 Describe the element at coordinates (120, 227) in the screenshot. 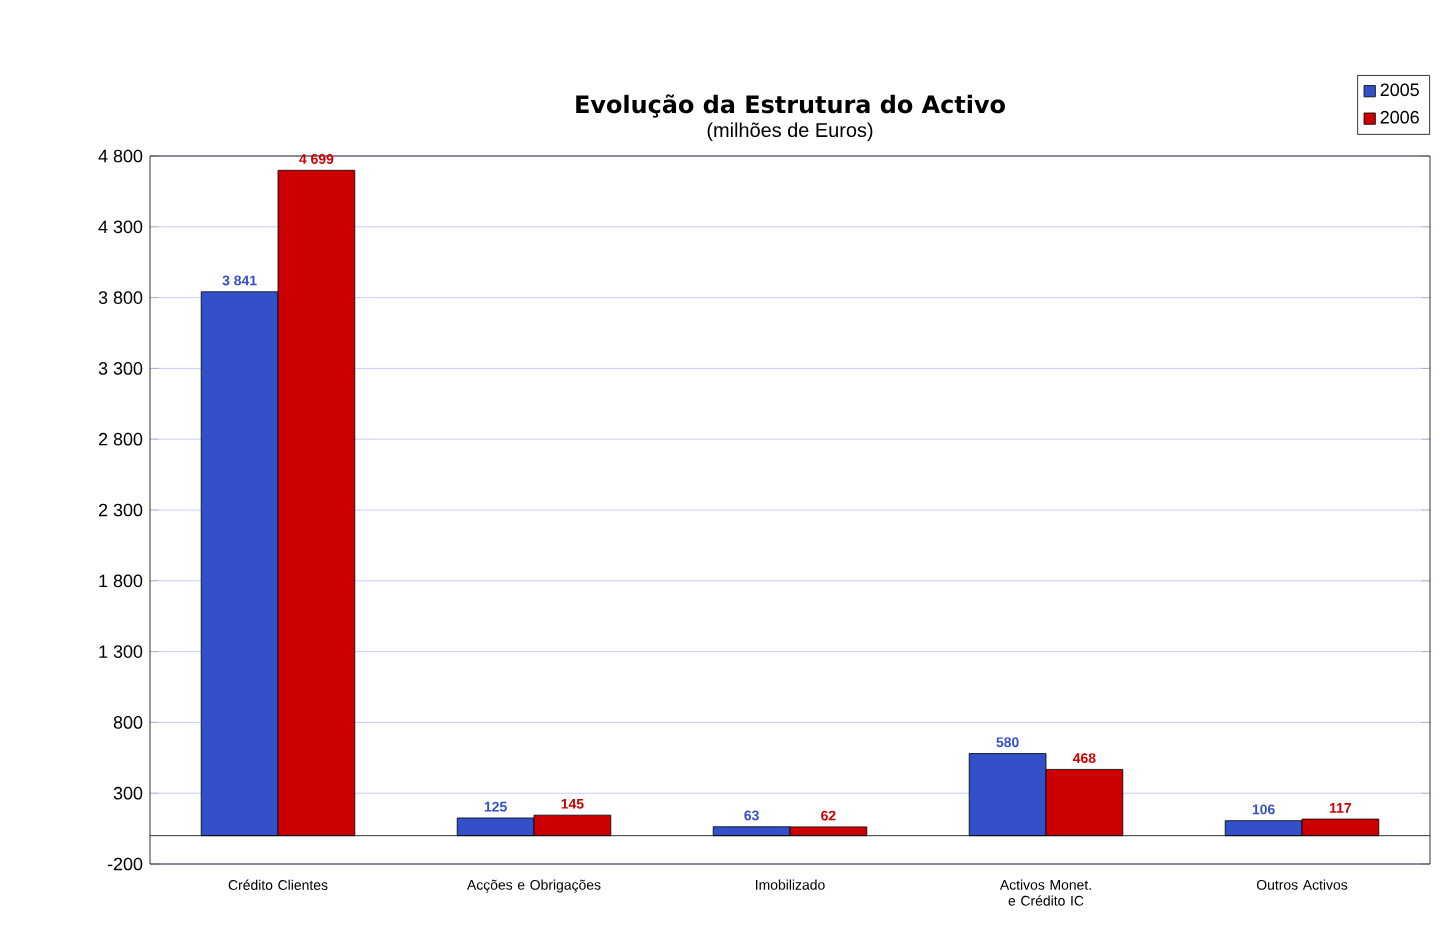

I see `y-tick-label: 4 300` at that location.